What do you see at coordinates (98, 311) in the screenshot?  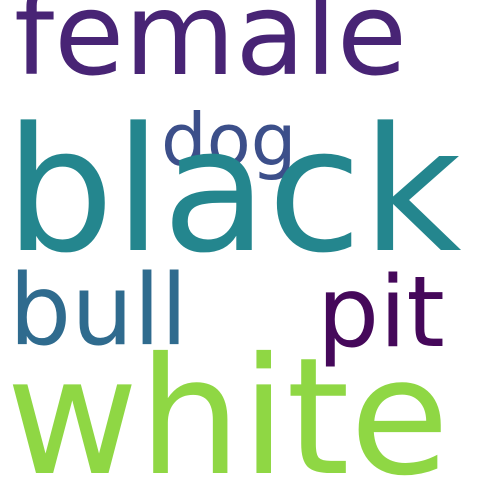 I see `word-bull: bull` at bounding box center [98, 311].